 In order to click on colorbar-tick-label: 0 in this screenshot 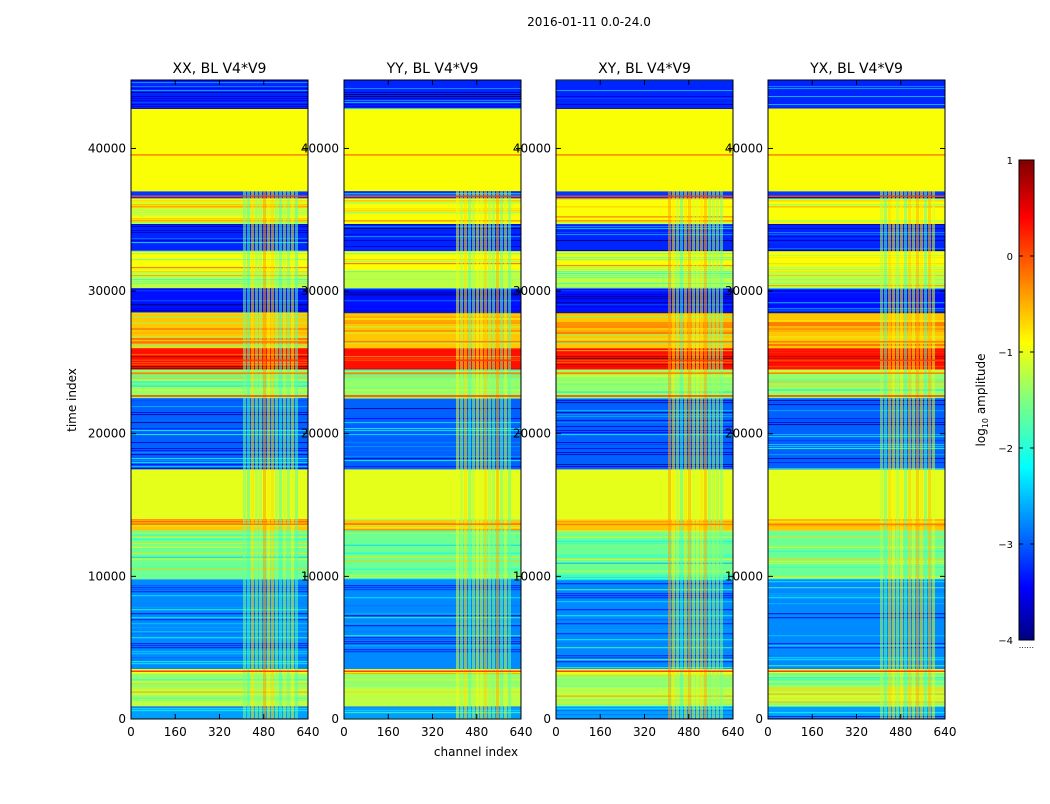, I will do `click(1010, 257)`.